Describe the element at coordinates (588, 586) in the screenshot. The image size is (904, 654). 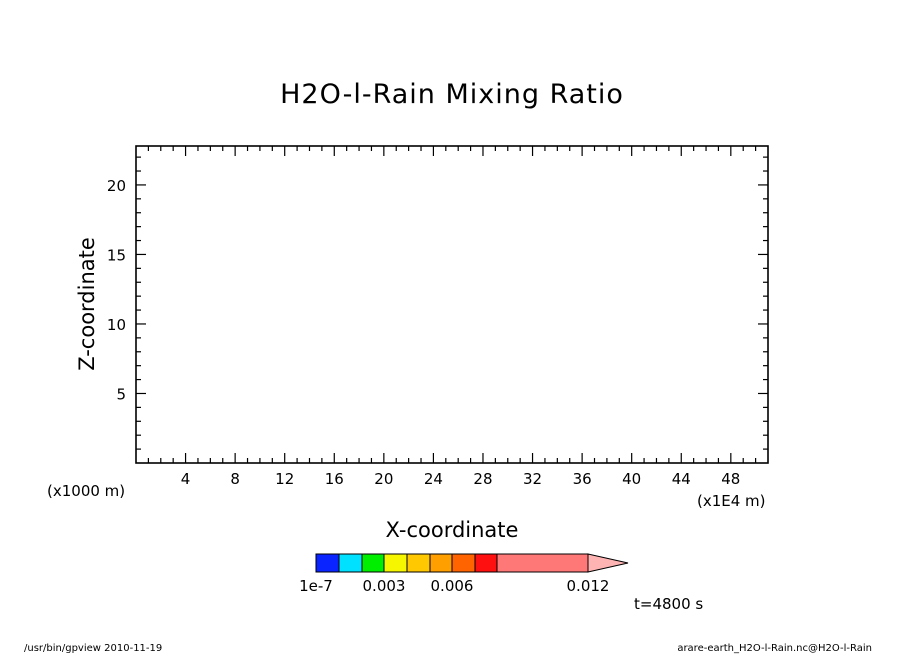
I see `colorbar-label: 0.012` at that location.